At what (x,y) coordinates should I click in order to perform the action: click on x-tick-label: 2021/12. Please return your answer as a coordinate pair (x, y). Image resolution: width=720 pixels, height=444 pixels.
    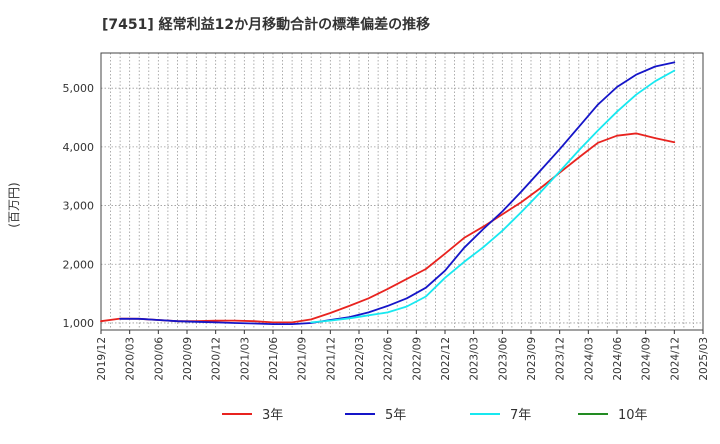
    Looking at the image, I should click on (331, 359).